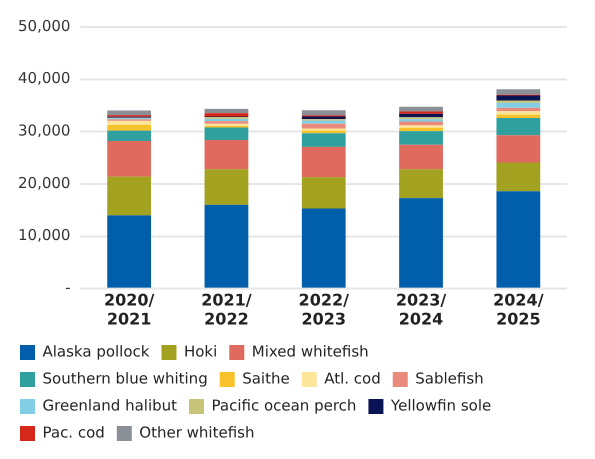 The height and width of the screenshot is (459, 595). I want to click on y-tick-label: -, so click(67, 287).